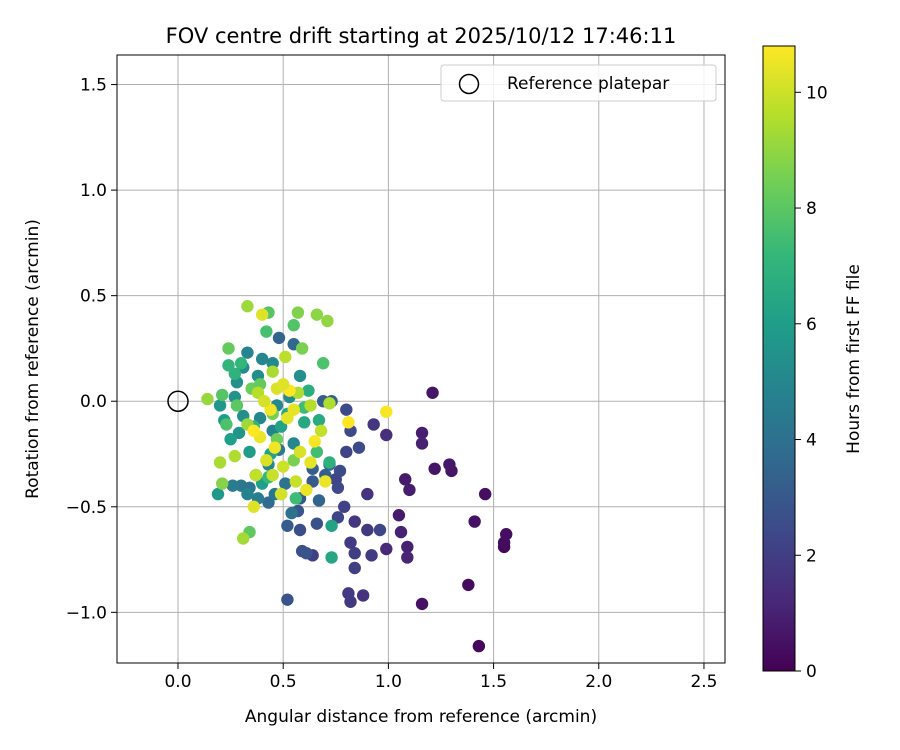 The image size is (900, 750). What do you see at coordinates (811, 556) in the screenshot?
I see `colorbar-tick-label: 2` at bounding box center [811, 556].